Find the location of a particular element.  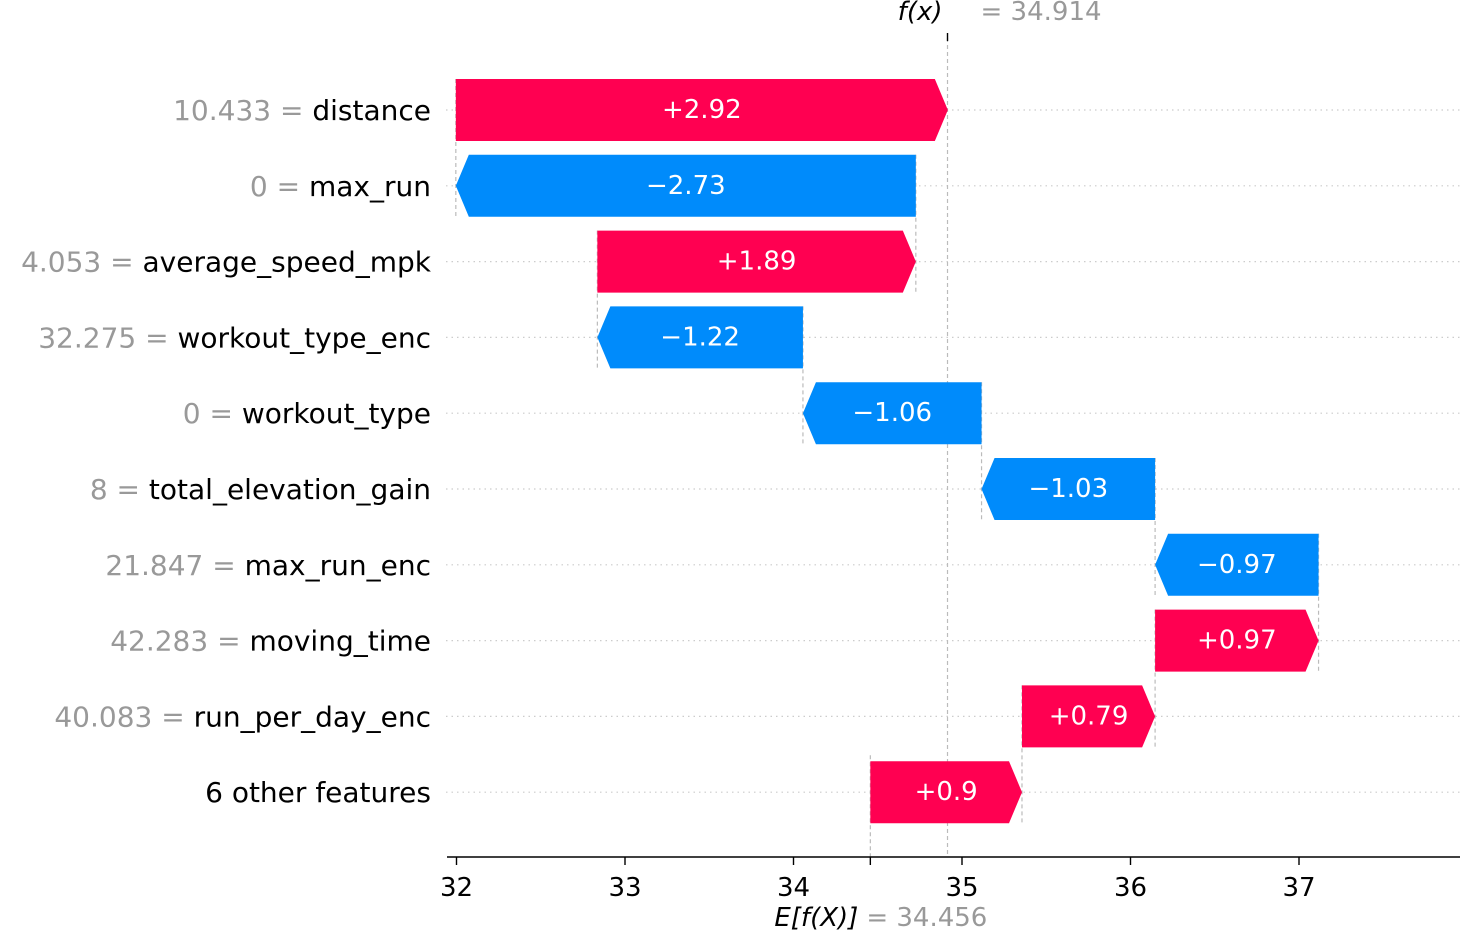

feature-name: workout_type is located at coordinates (336, 413).